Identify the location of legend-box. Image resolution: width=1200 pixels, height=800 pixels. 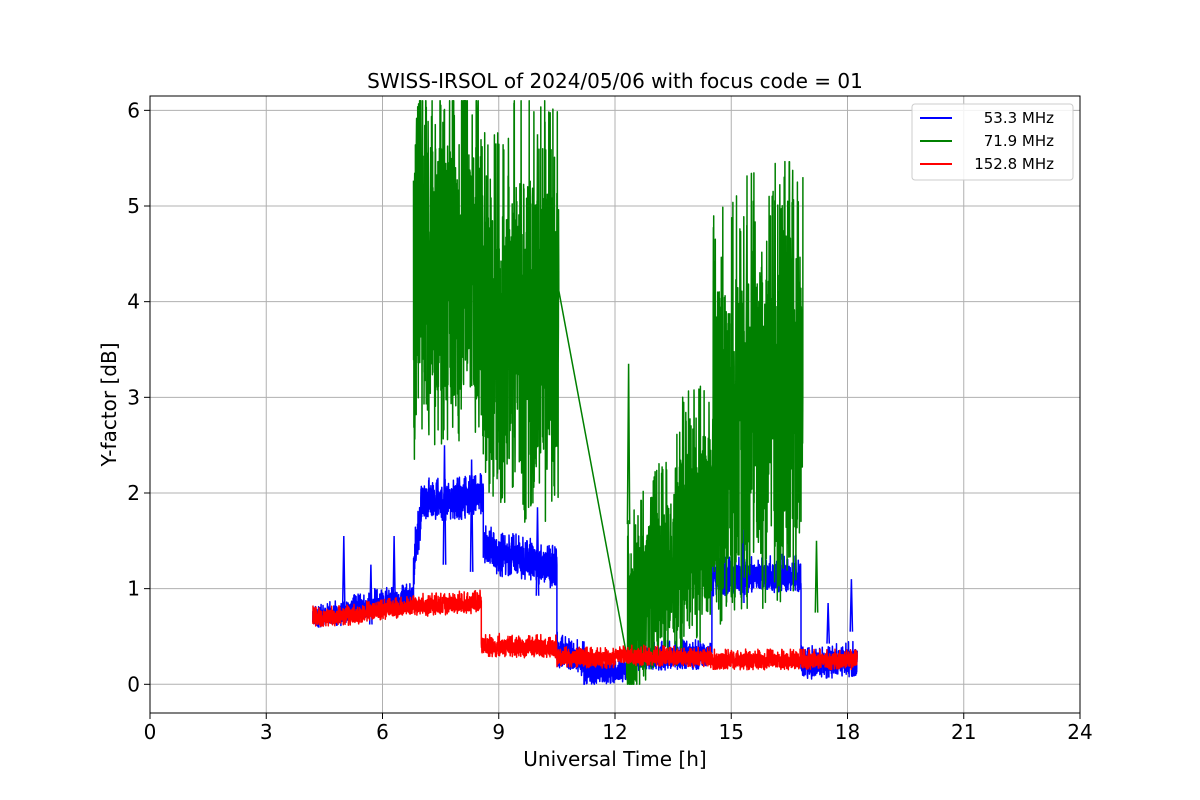
(992, 142).